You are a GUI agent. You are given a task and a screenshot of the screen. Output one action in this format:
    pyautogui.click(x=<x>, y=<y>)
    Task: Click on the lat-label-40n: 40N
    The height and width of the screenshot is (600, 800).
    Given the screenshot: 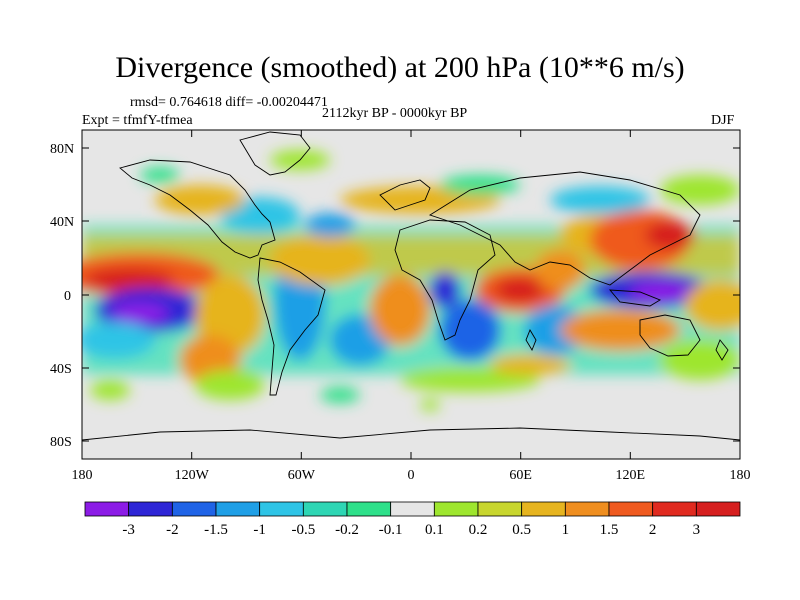 What is the action you would take?
    pyautogui.click(x=62, y=222)
    